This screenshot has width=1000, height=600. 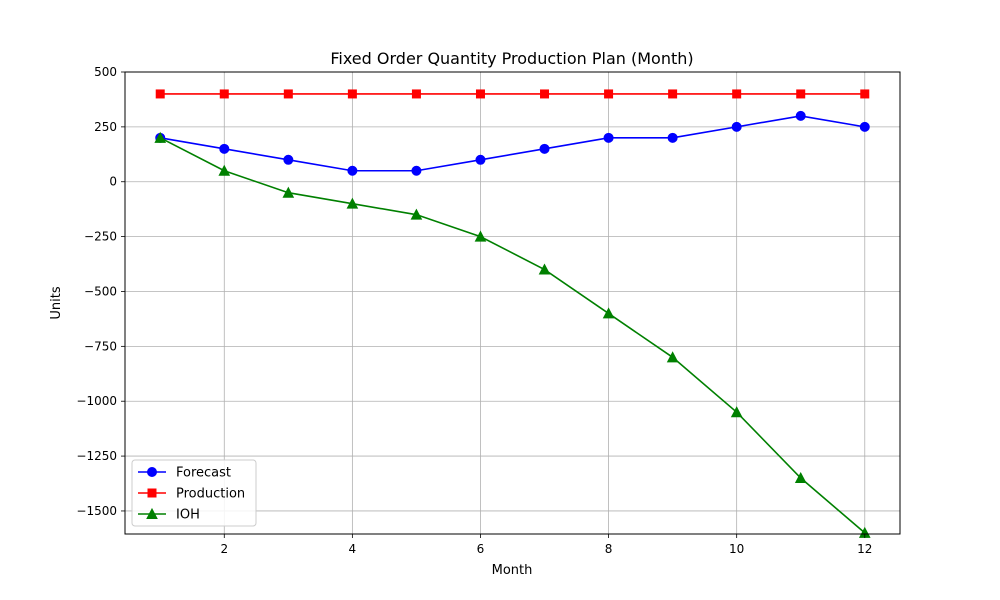 I want to click on x-axis-label: Month, so click(x=512, y=570).